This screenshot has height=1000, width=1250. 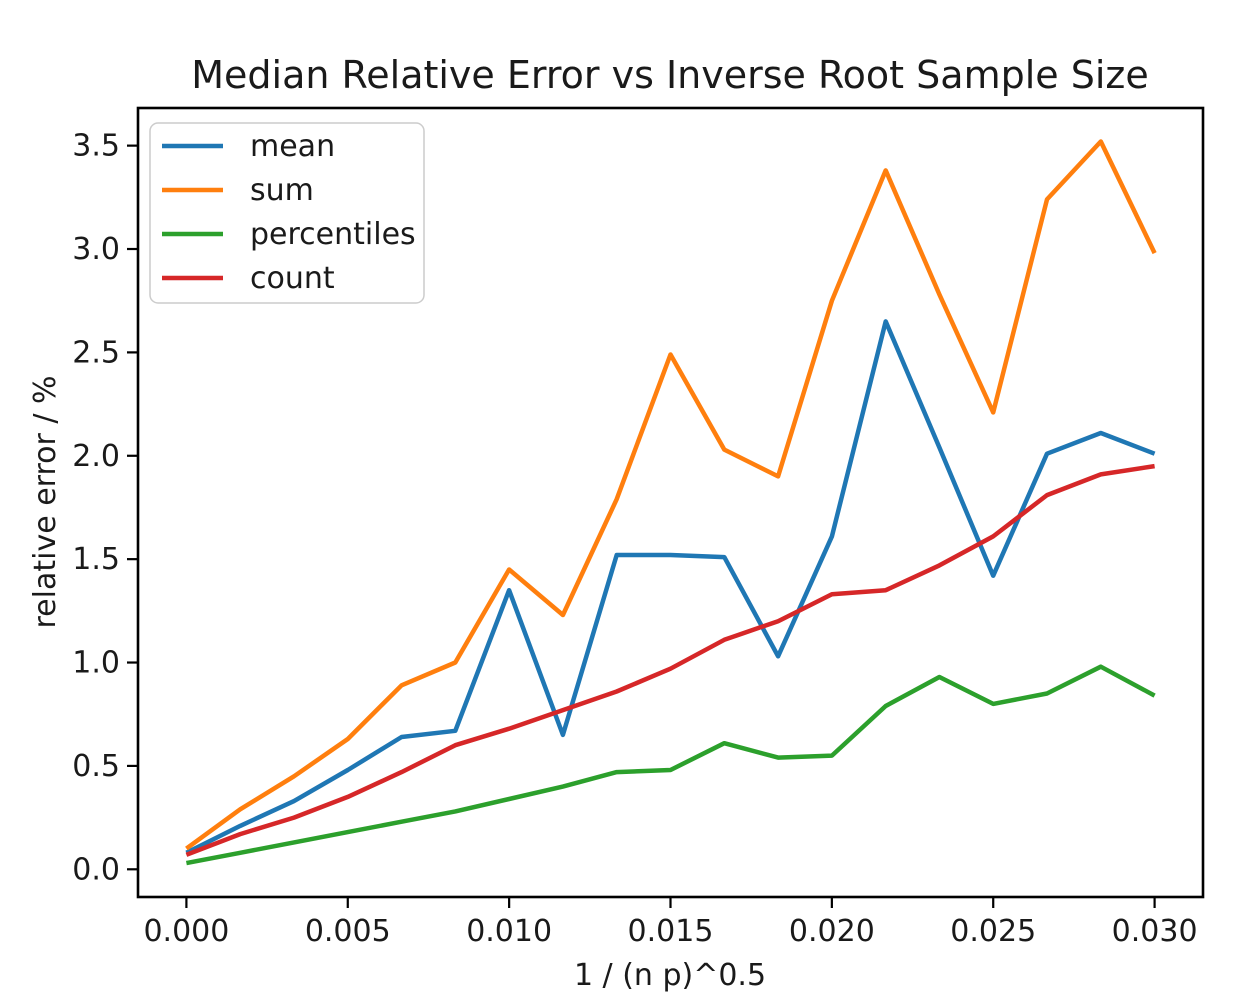 What do you see at coordinates (96, 559) in the screenshot?
I see `y-tick-label: 1.5` at bounding box center [96, 559].